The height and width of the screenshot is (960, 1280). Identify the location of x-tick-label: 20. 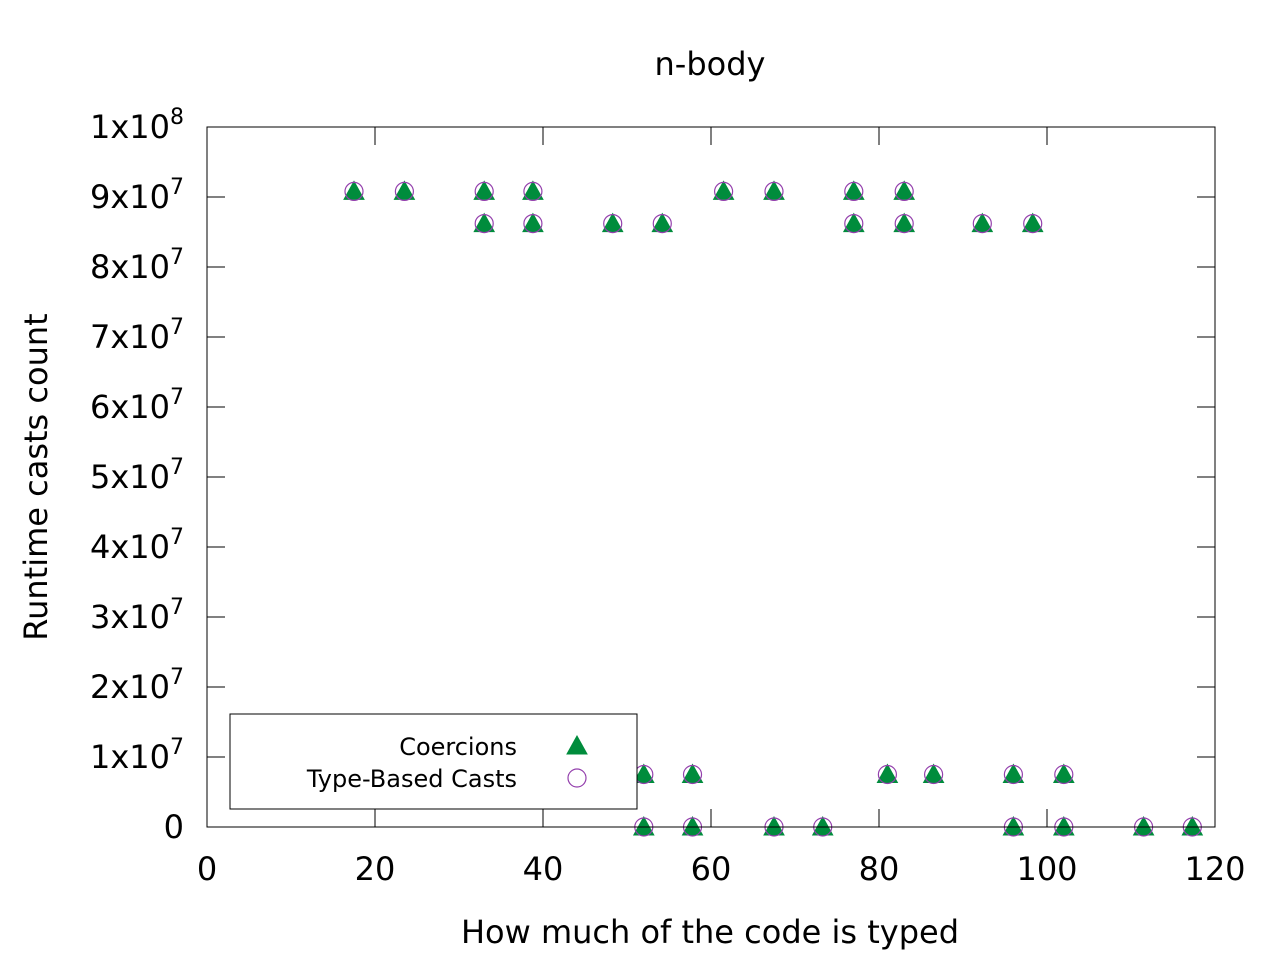
(375, 869).